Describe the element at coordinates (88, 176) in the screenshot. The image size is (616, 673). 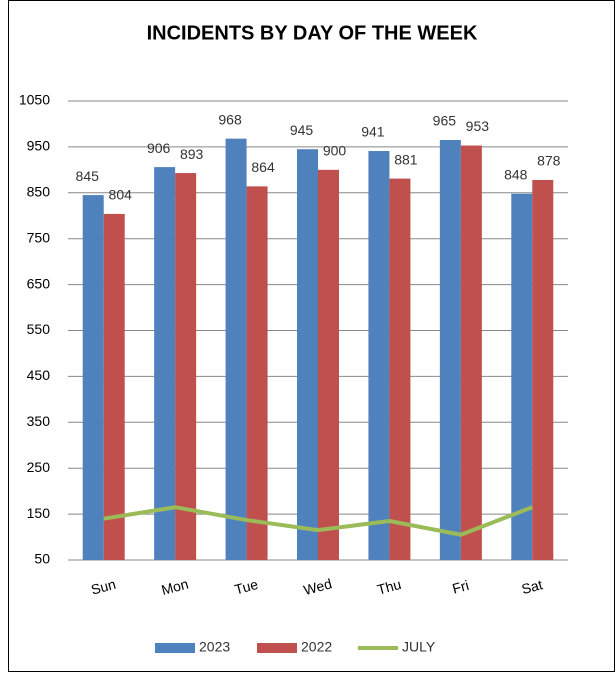
I see `data-label: 845` at that location.